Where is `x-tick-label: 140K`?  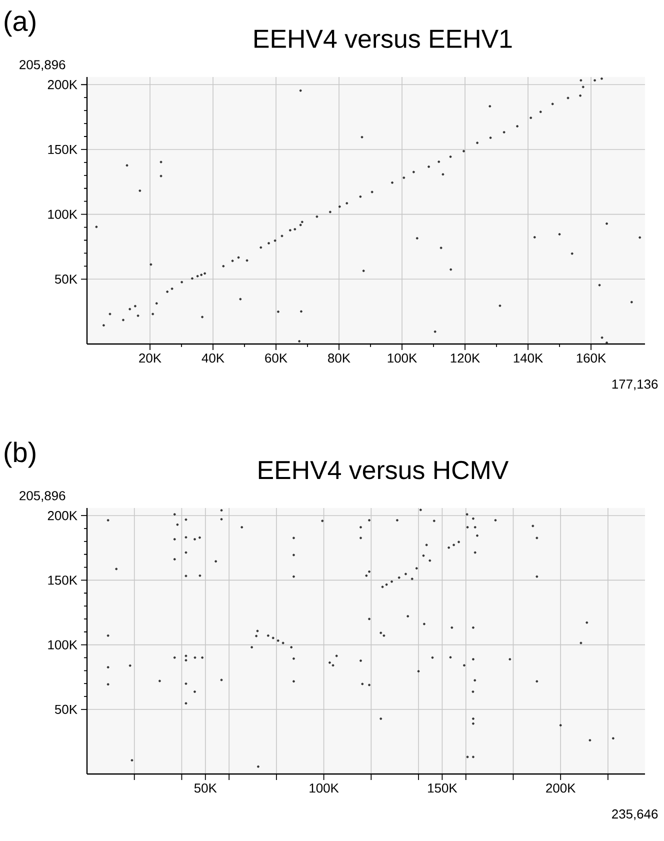
x-tick-label: 140K is located at coordinates (528, 358).